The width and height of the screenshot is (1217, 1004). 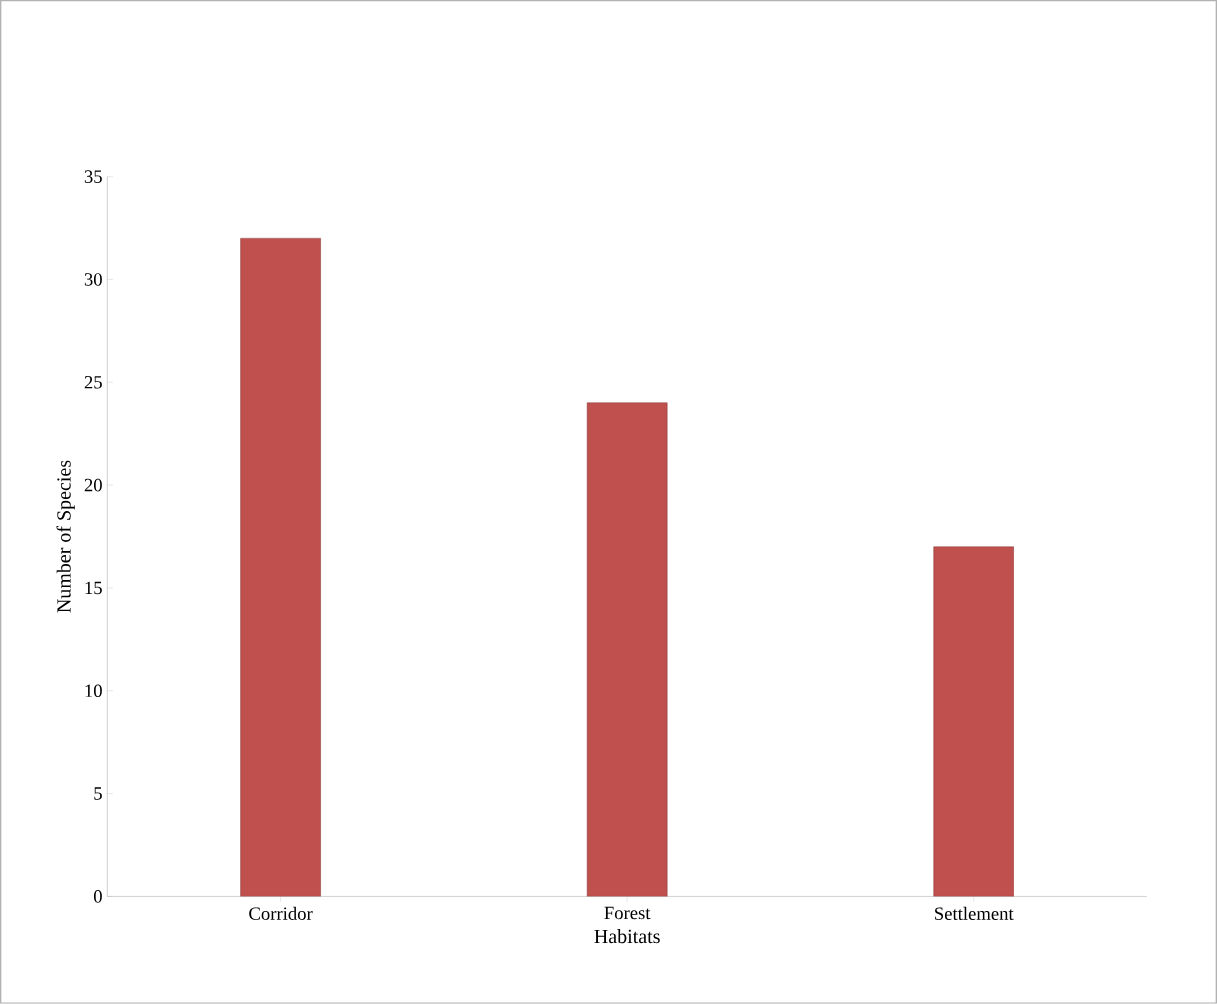 What do you see at coordinates (627, 936) in the screenshot?
I see `x-axis-title: Habitats` at bounding box center [627, 936].